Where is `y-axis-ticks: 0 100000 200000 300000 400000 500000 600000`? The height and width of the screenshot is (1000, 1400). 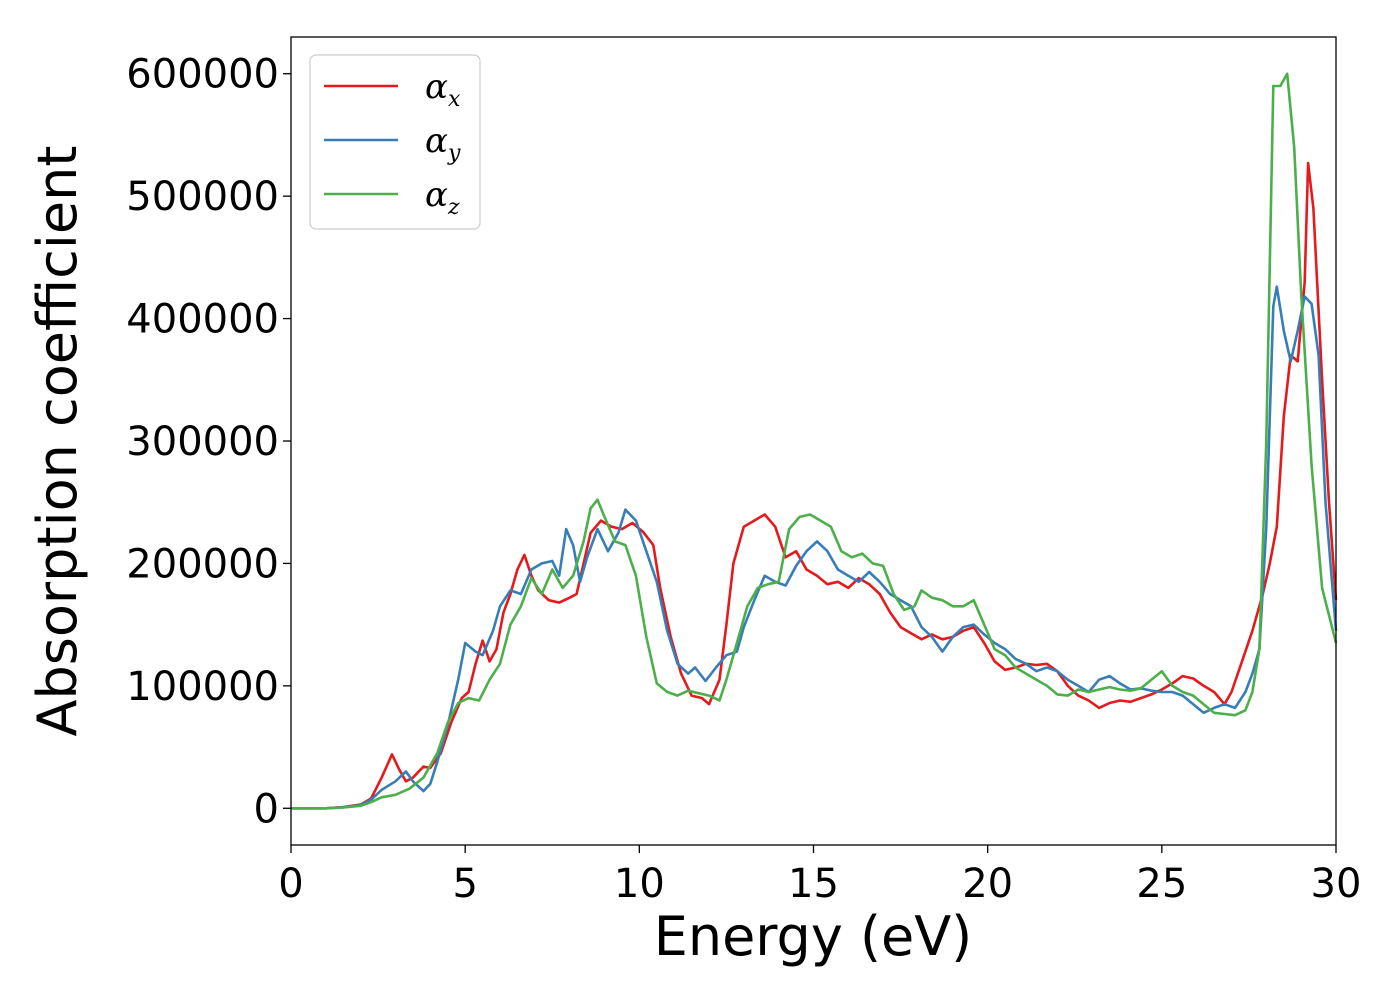
y-axis-ticks: 0 100000 200000 300000 400000 500000 600000 is located at coordinates (208, 442).